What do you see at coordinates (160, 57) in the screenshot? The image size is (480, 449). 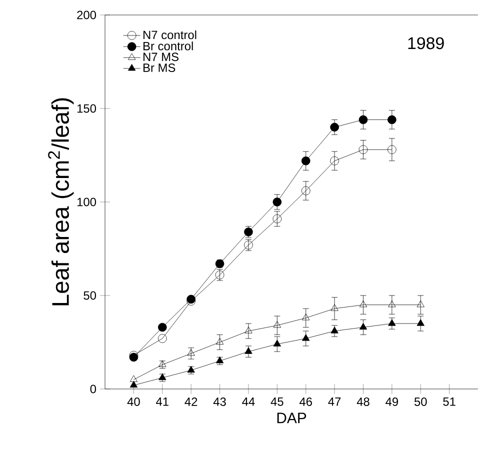 I see `legend-label: N7 MS` at bounding box center [160, 57].